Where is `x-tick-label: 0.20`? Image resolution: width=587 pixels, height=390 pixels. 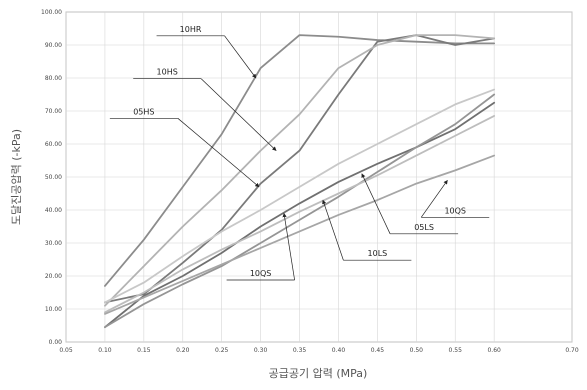
x-tick-label: 0.20 is located at coordinates (183, 350).